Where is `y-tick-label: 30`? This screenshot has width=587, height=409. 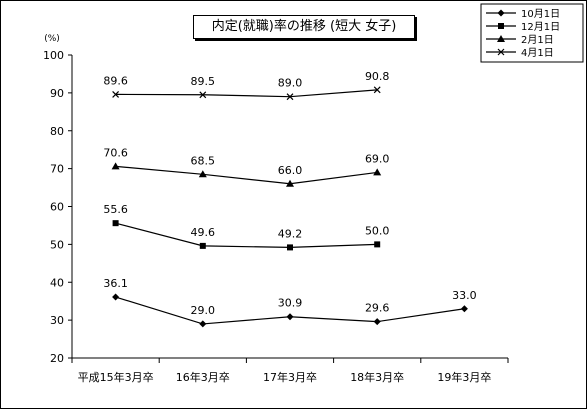 y-tick-label: 30 is located at coordinates (57, 320).